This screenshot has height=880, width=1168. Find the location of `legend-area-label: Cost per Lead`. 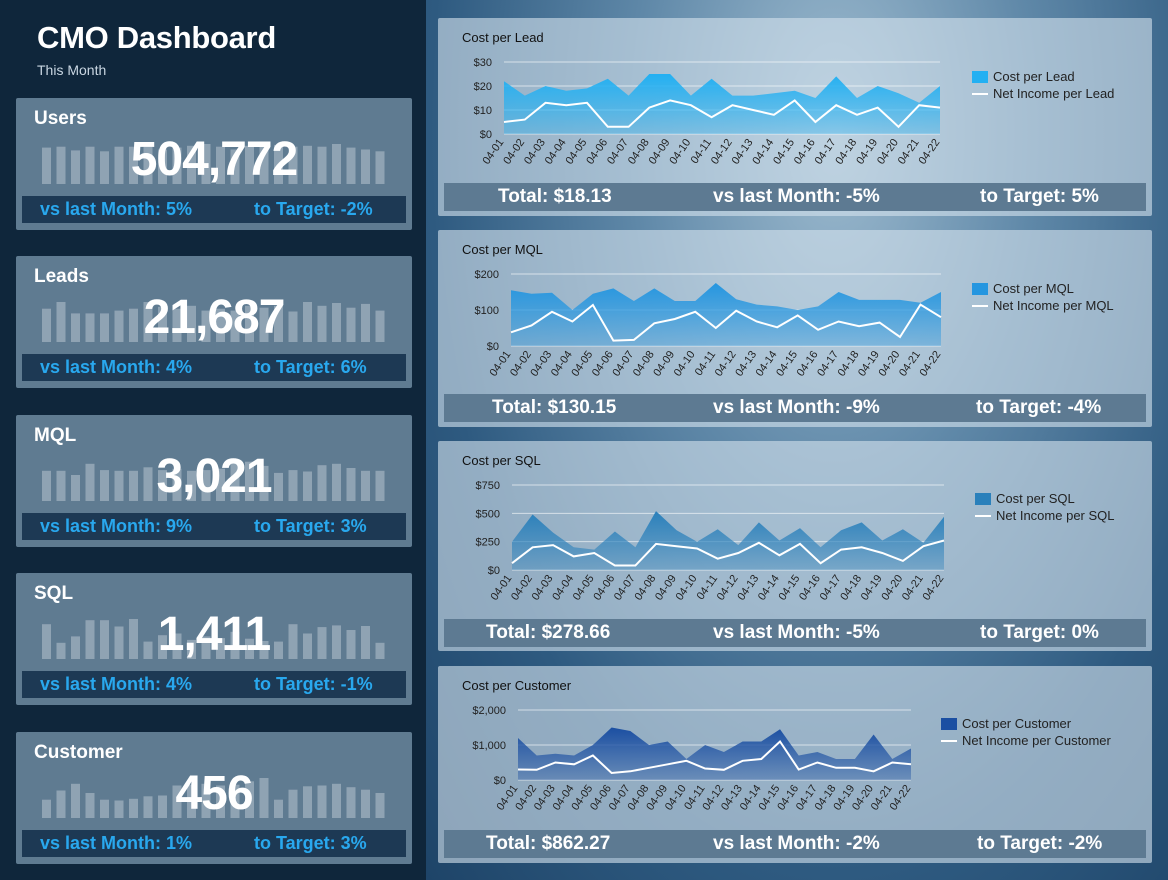

legend-area-label: Cost per Lead is located at coordinates (1034, 76).